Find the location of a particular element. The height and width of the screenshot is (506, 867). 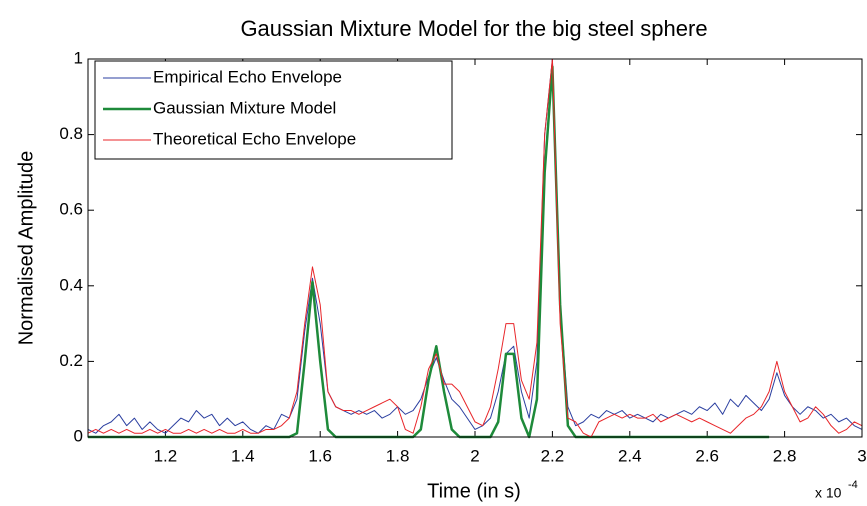

legend-label: Gaussian Mixture Model is located at coordinates (244, 107).